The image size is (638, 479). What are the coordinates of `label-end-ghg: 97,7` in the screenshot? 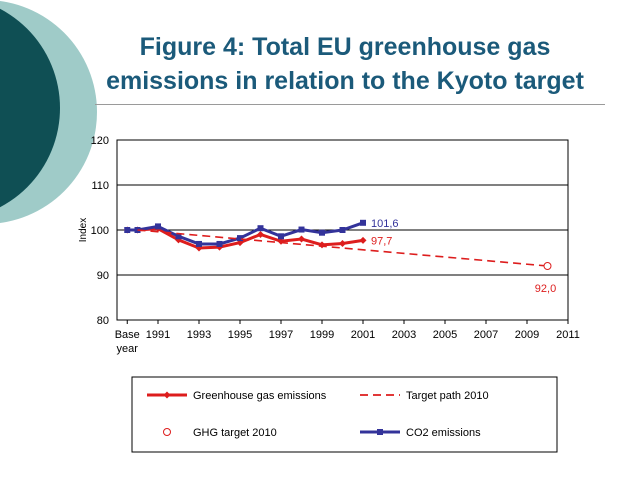 It's located at (381, 241).